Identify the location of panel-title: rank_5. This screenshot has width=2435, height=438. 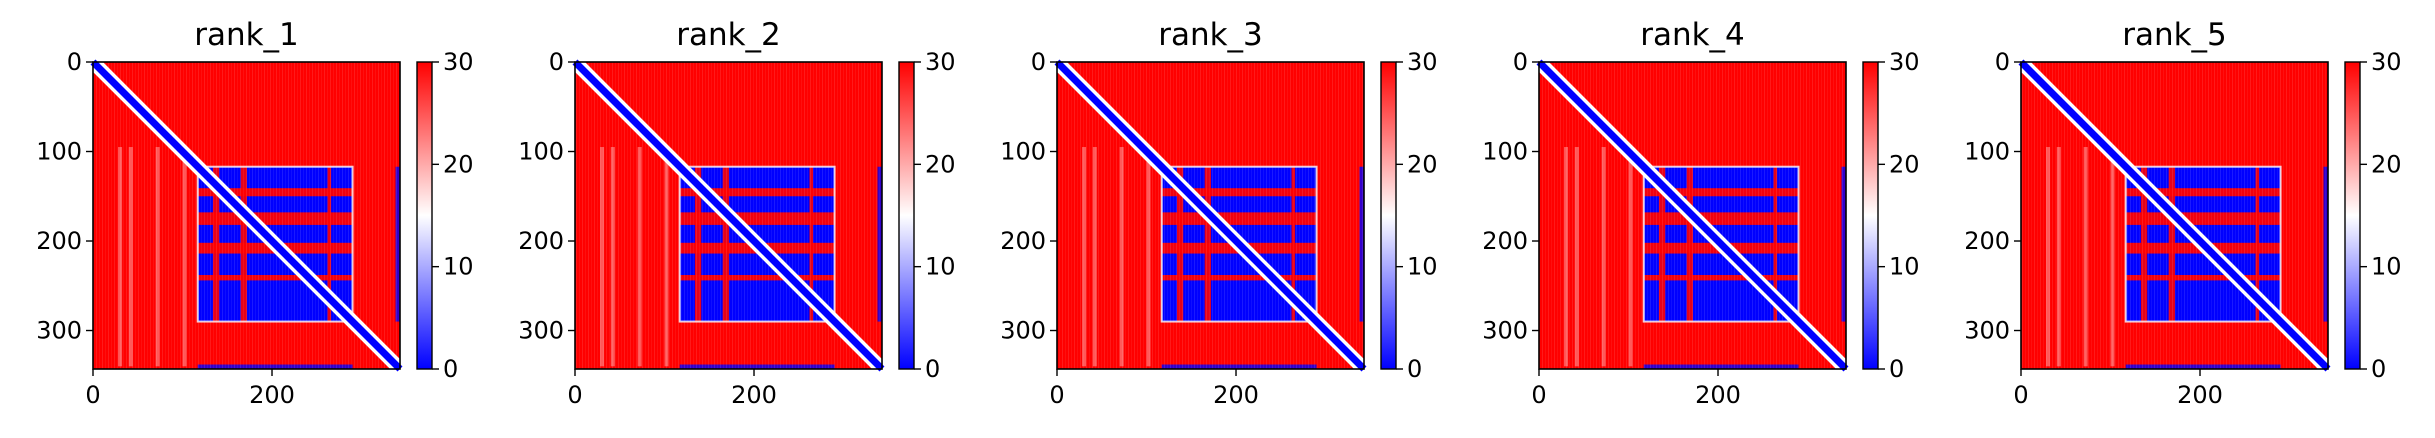
(2174, 35).